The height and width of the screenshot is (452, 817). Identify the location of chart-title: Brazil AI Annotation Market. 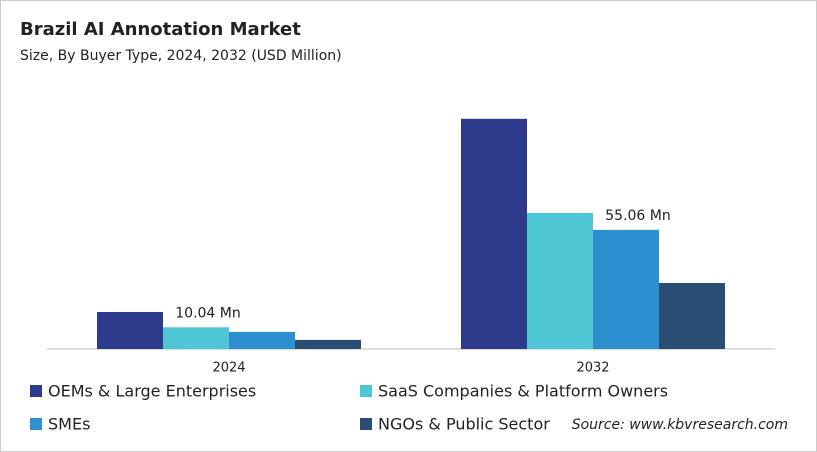
(160, 29).